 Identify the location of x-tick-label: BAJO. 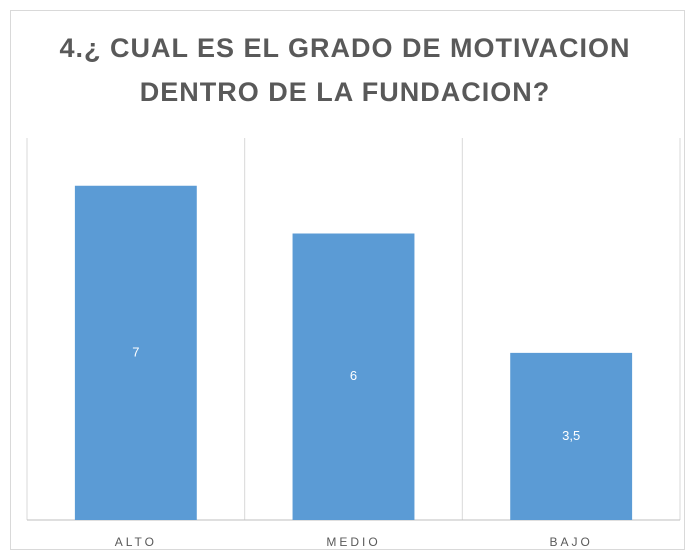
(570, 542).